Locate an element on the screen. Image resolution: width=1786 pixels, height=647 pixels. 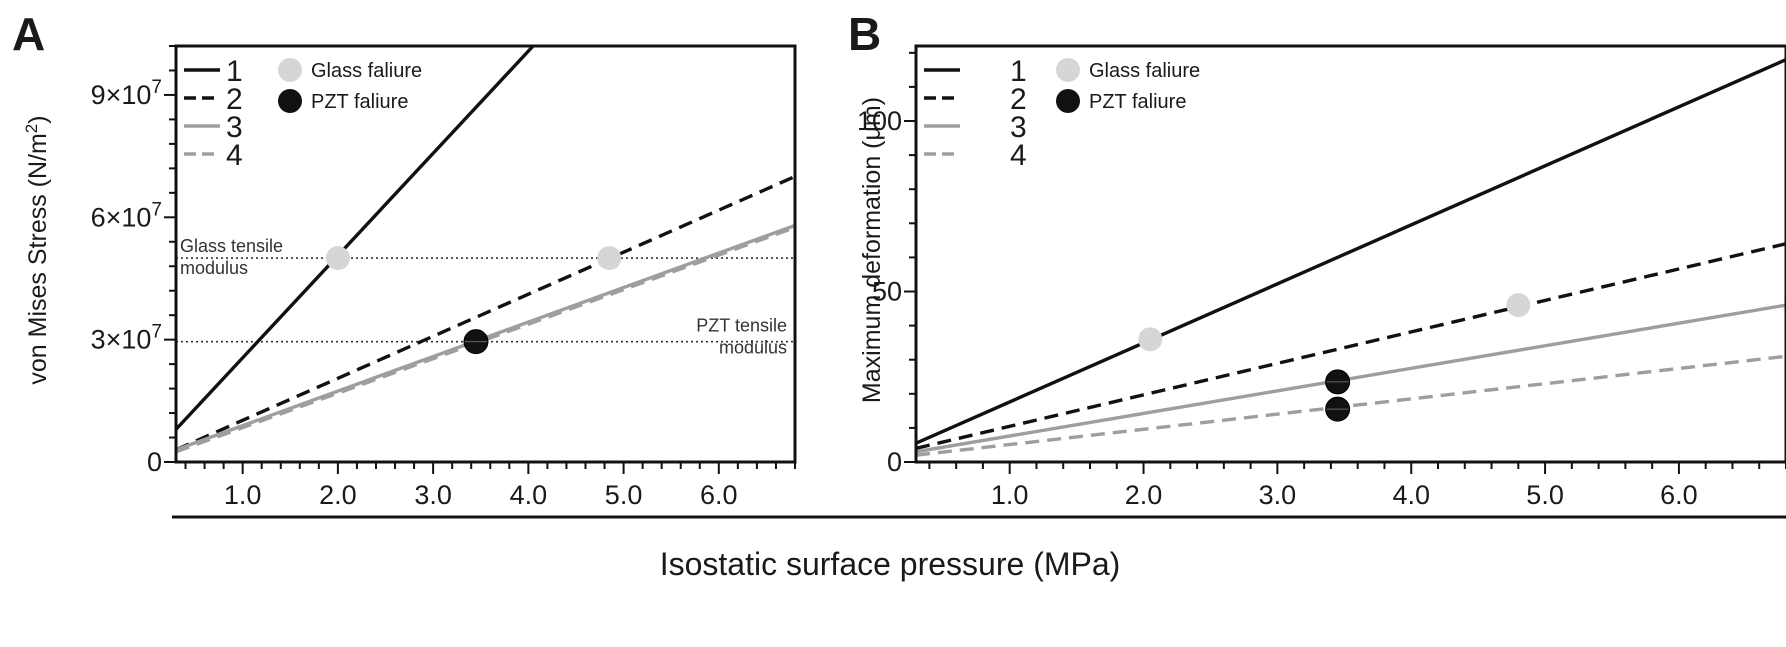
panel-a-legend-label-2: 2 is located at coordinates (234, 99).